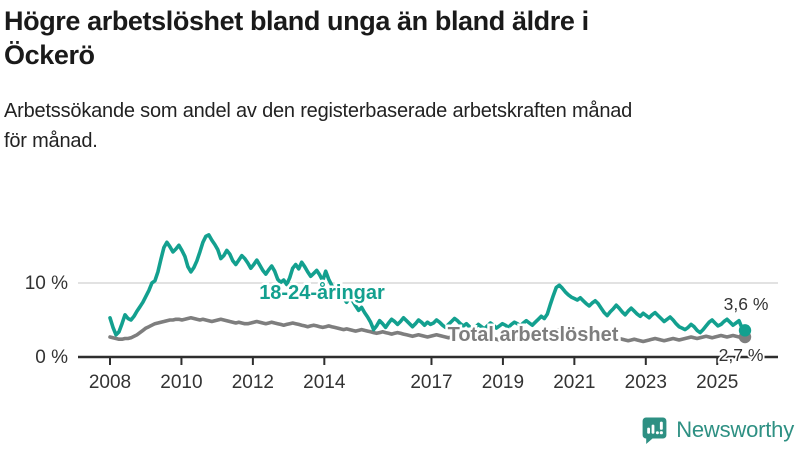 Image resolution: width=800 pixels, height=450 pixels. Describe the element at coordinates (431, 382) in the screenshot. I see `x-axis-tick-label: 2017` at that location.